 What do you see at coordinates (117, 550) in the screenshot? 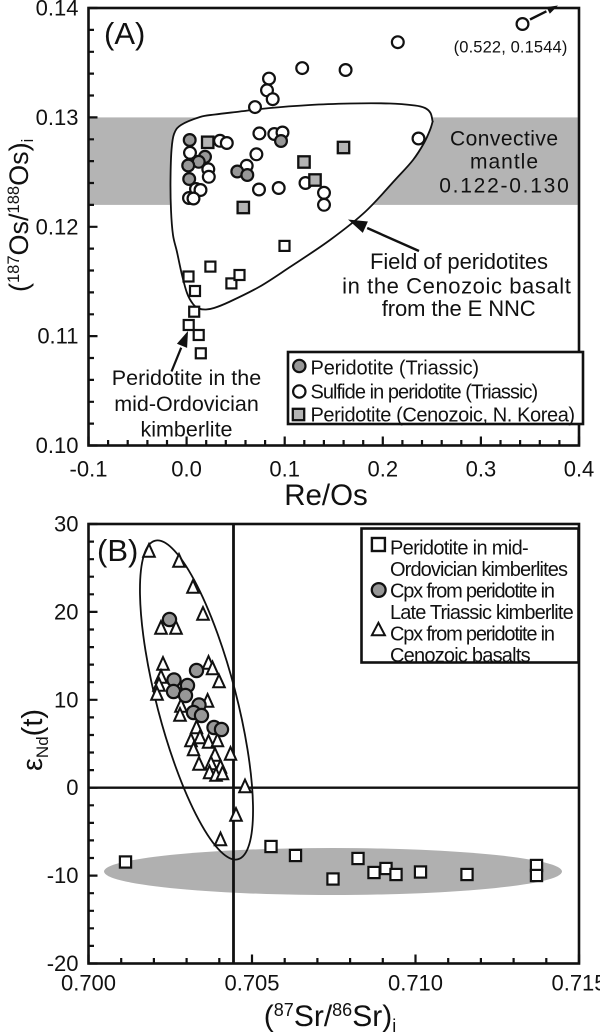
I see `svg-text: (B)` at bounding box center [117, 550].